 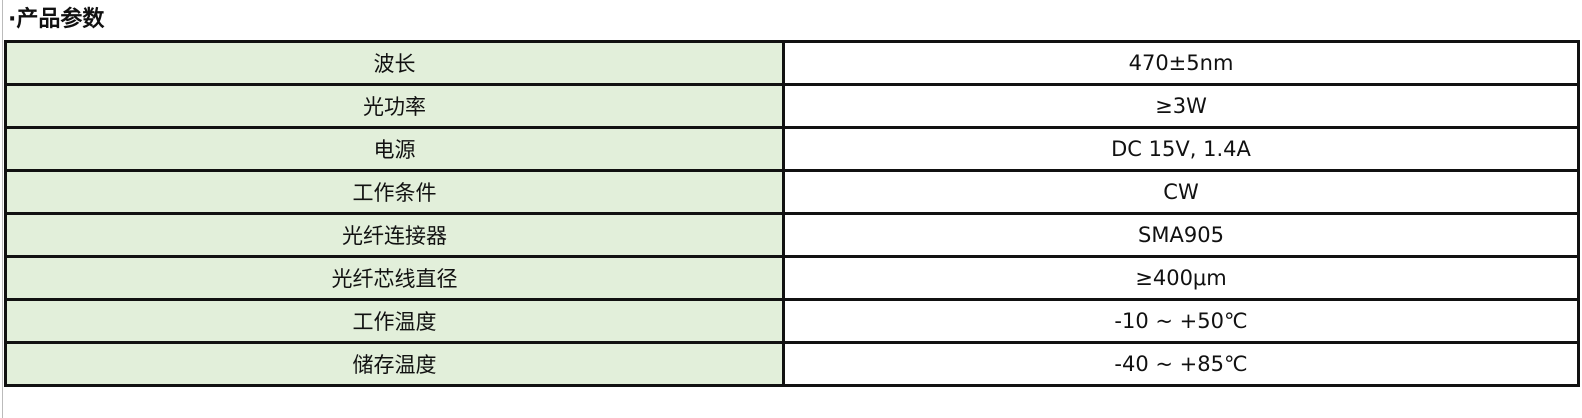 I want to click on parameter-label: 电源, so click(x=394, y=149).